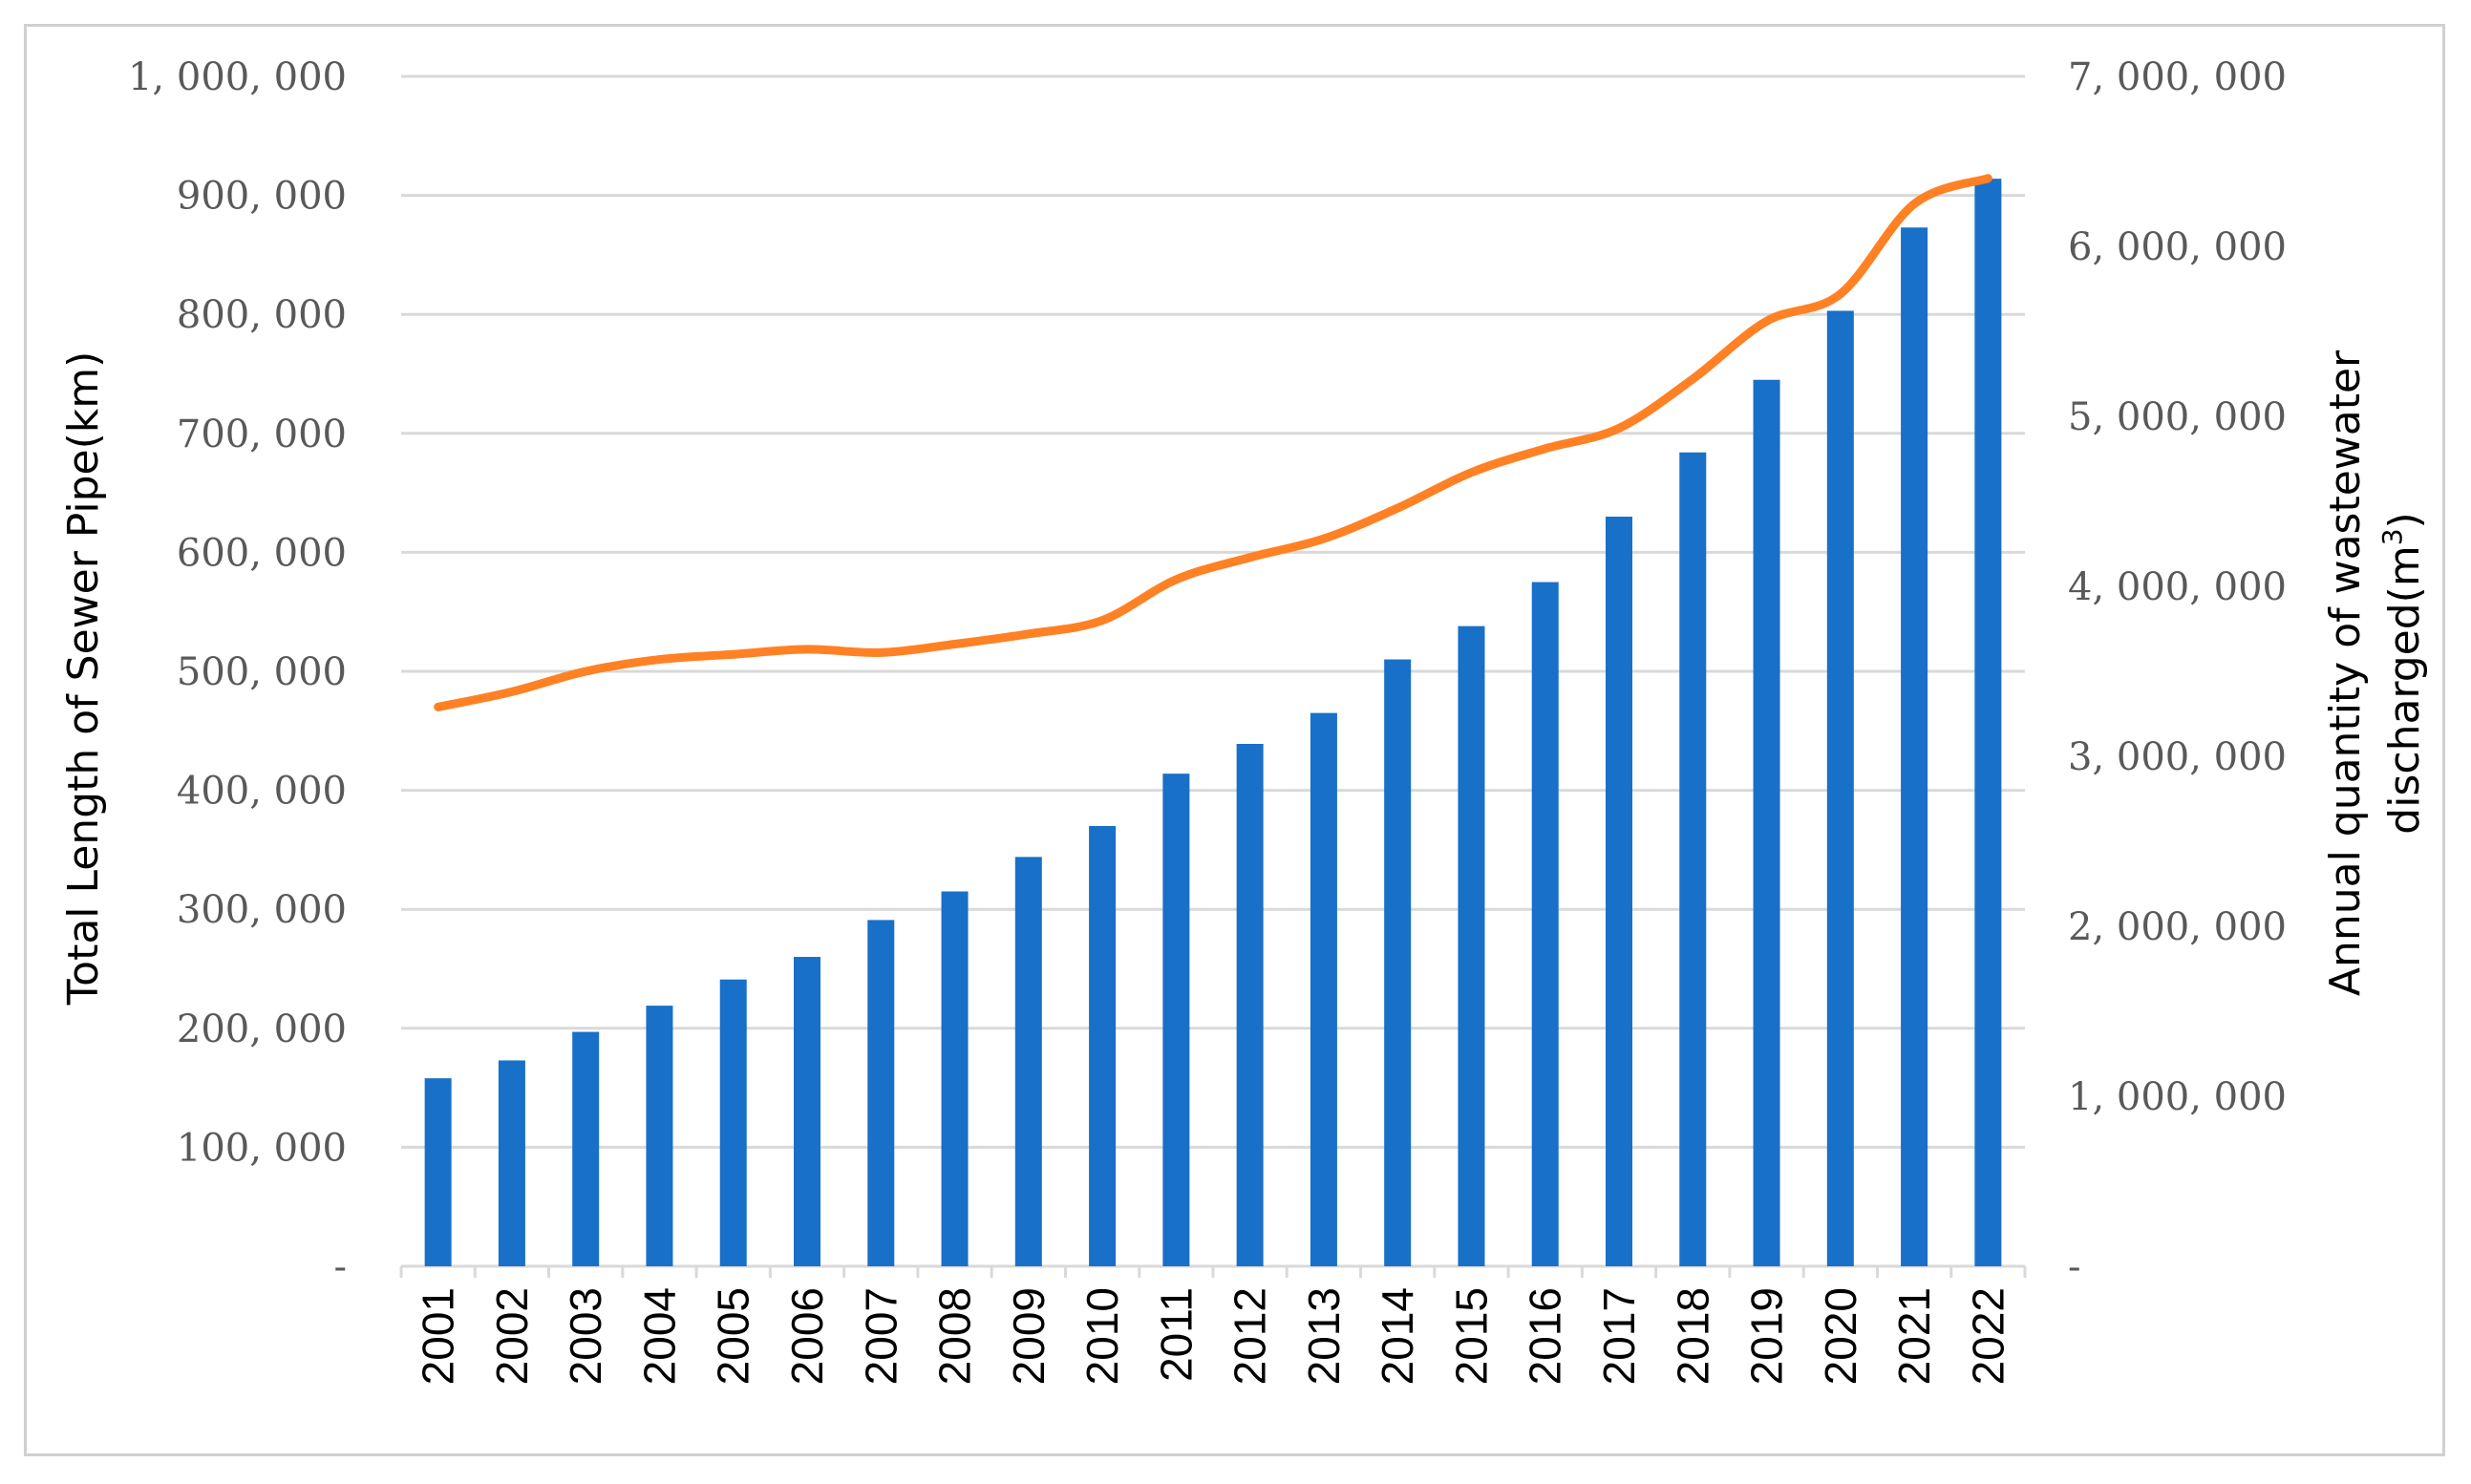  Describe the element at coordinates (807, 1111) in the screenshot. I see `bar-2006` at that location.